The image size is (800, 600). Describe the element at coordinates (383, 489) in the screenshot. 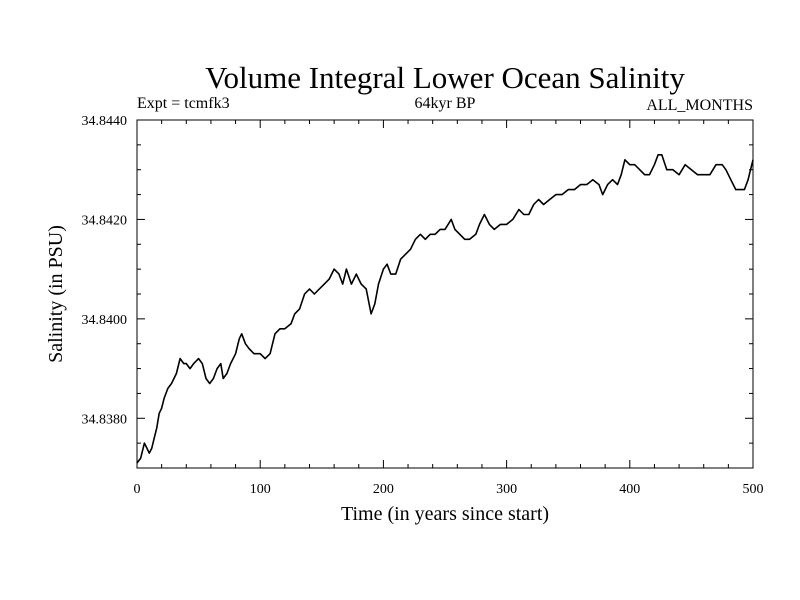

I see `x-tick-label: 200` at that location.